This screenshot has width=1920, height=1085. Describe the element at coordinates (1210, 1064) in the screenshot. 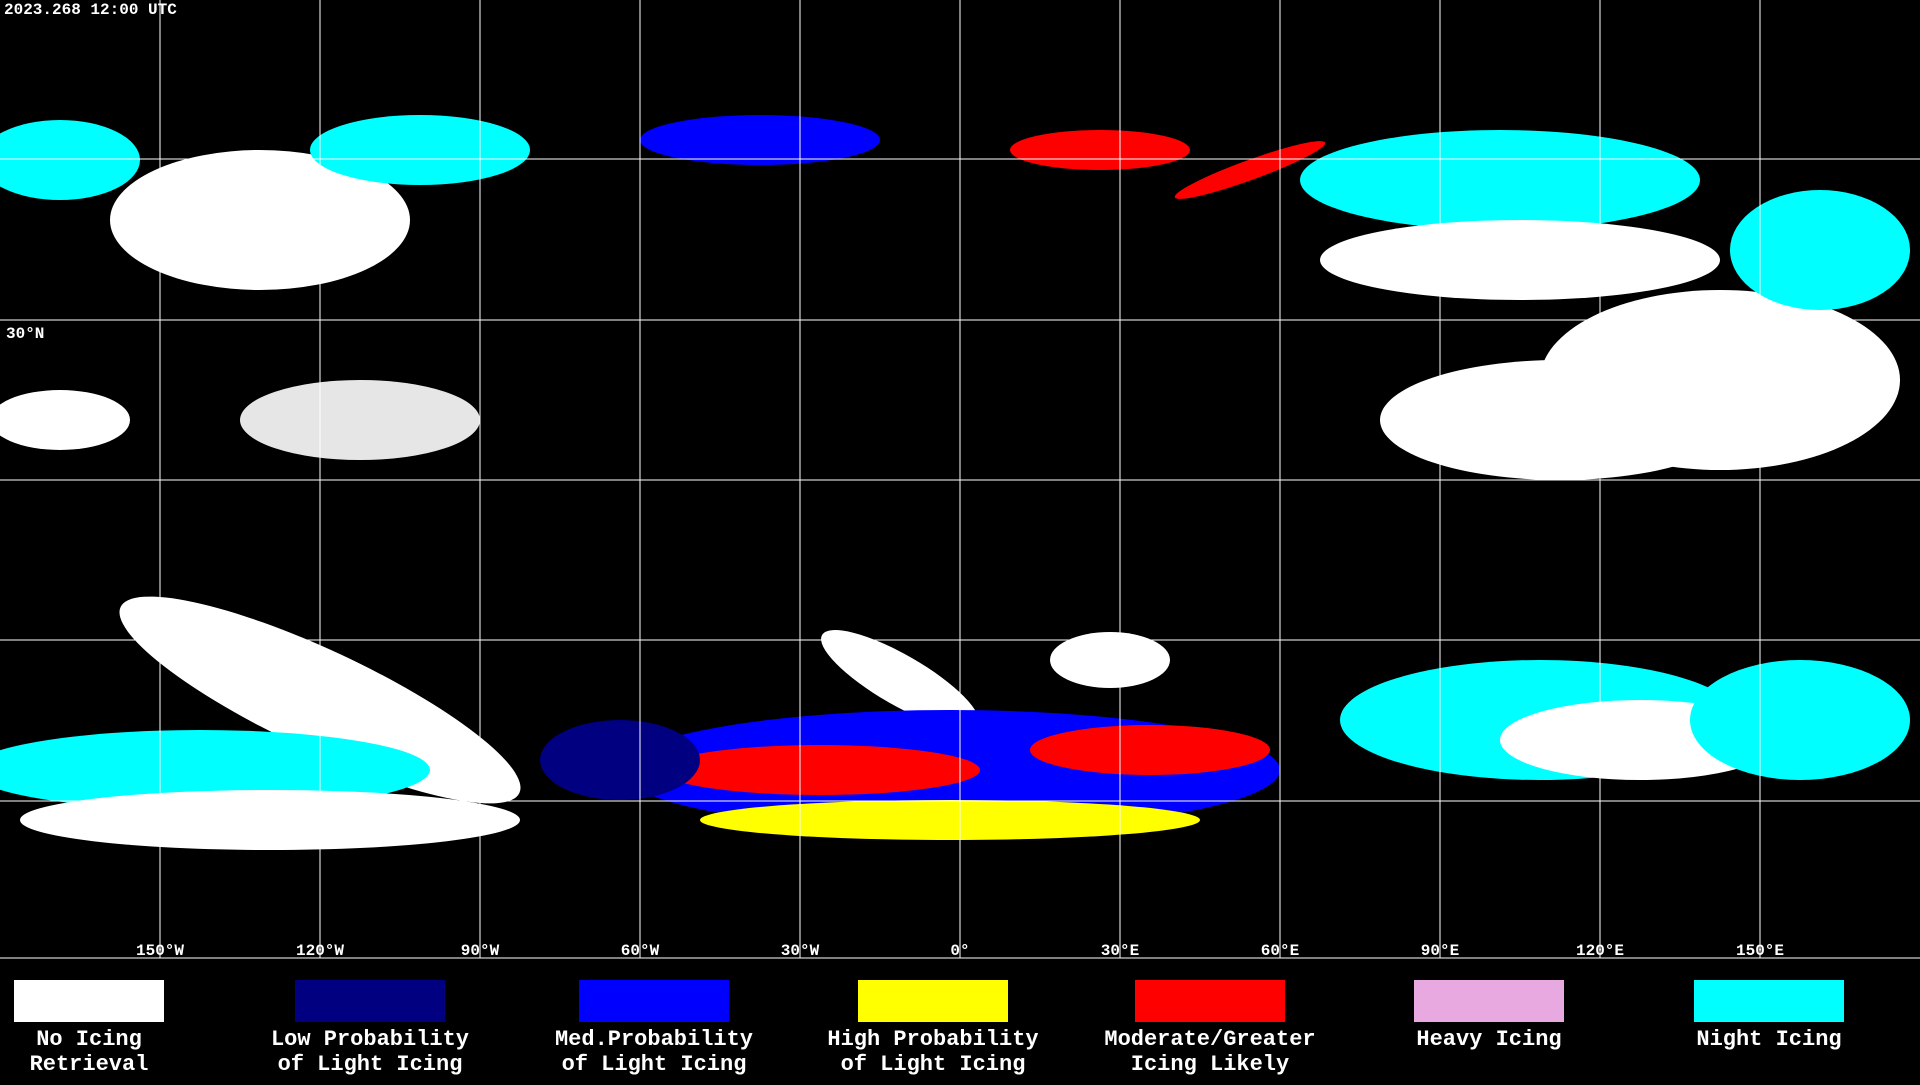

I see `legend-label: Icing Likely` at that location.